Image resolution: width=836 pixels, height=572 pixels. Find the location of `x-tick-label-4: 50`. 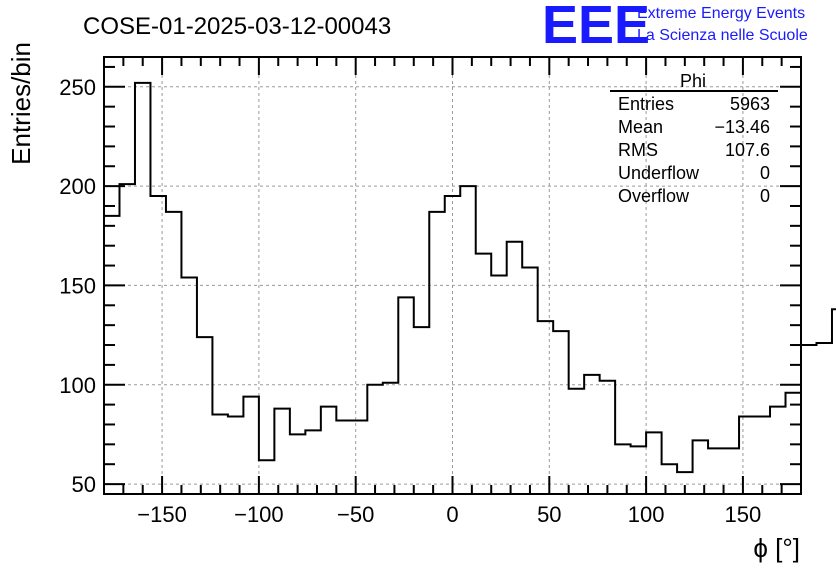

x-tick-label-4: 50 is located at coordinates (549, 514).